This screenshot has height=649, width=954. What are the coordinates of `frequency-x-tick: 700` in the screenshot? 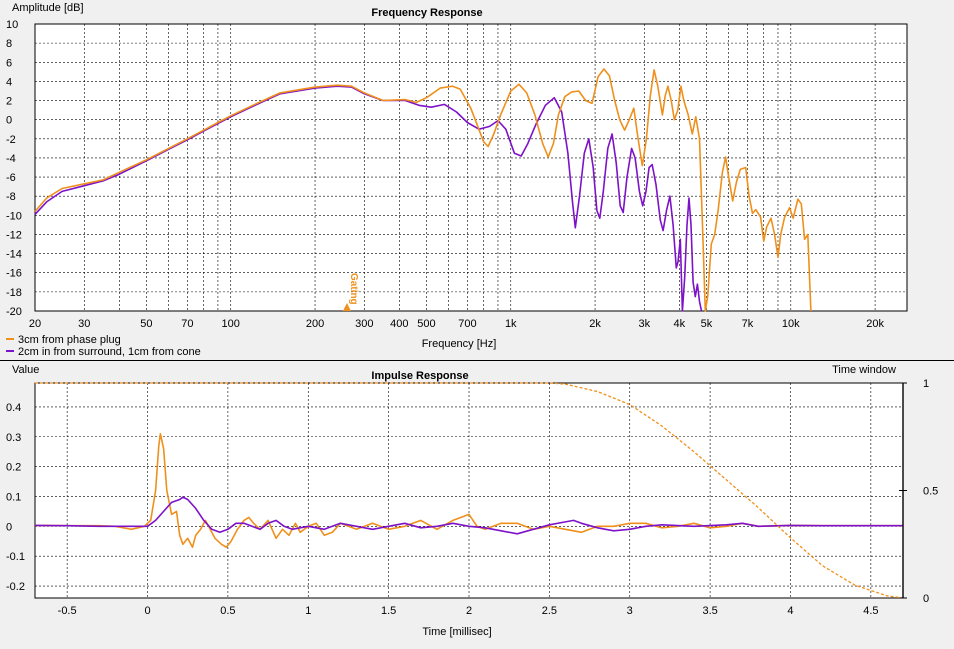 It's located at (467, 324).